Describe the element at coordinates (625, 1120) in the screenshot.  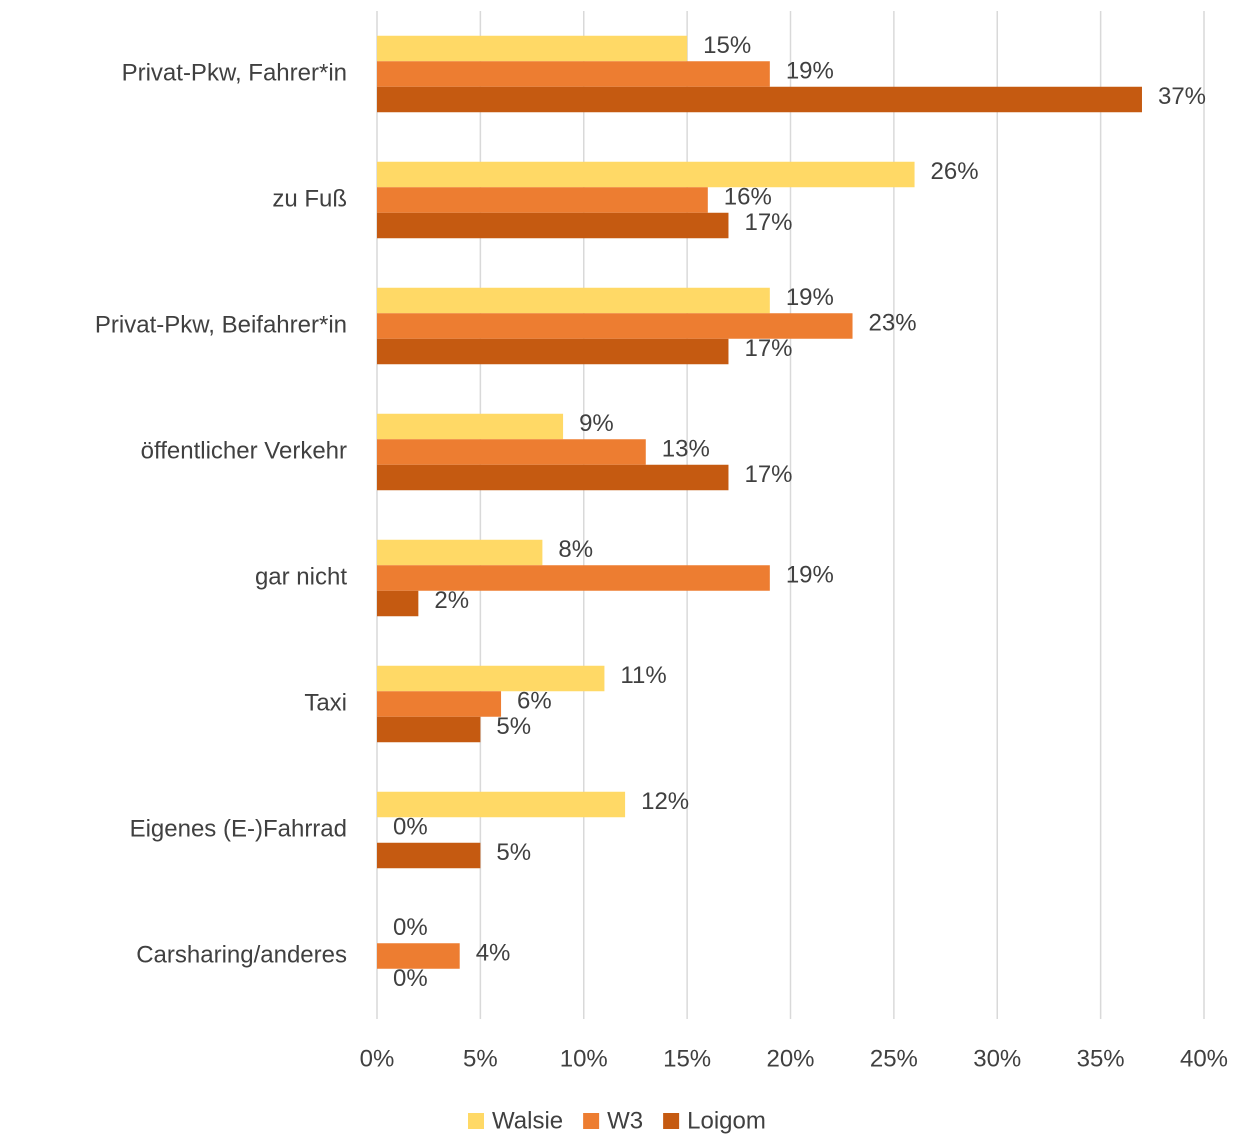
I see `legend-label: W3` at that location.